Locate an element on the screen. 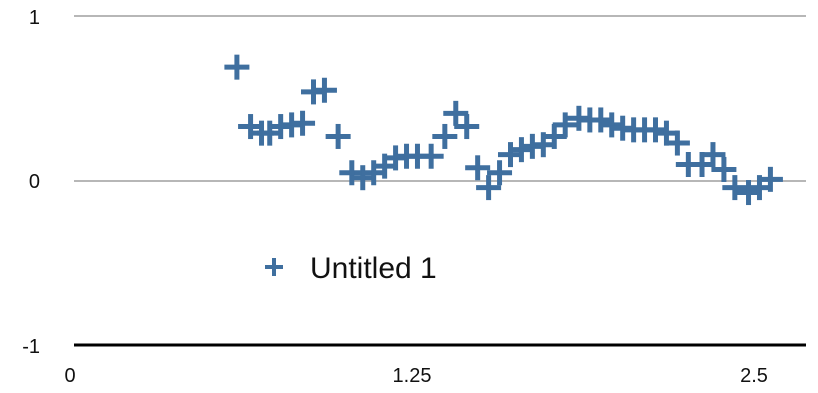 This screenshot has height=393, width=818. x-tick-label: 2.5 is located at coordinates (754, 376).